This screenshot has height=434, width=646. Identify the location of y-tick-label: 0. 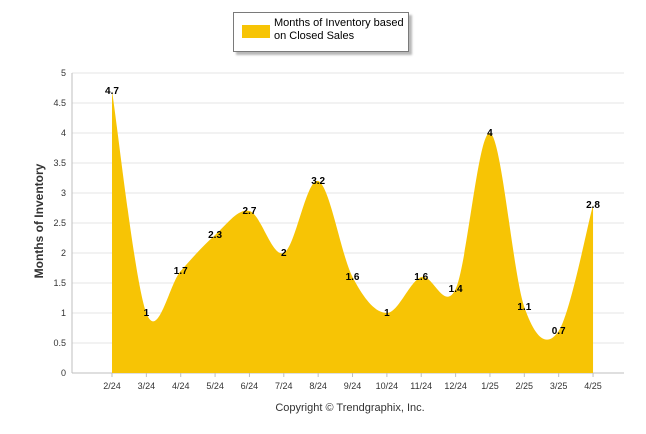
(63, 373).